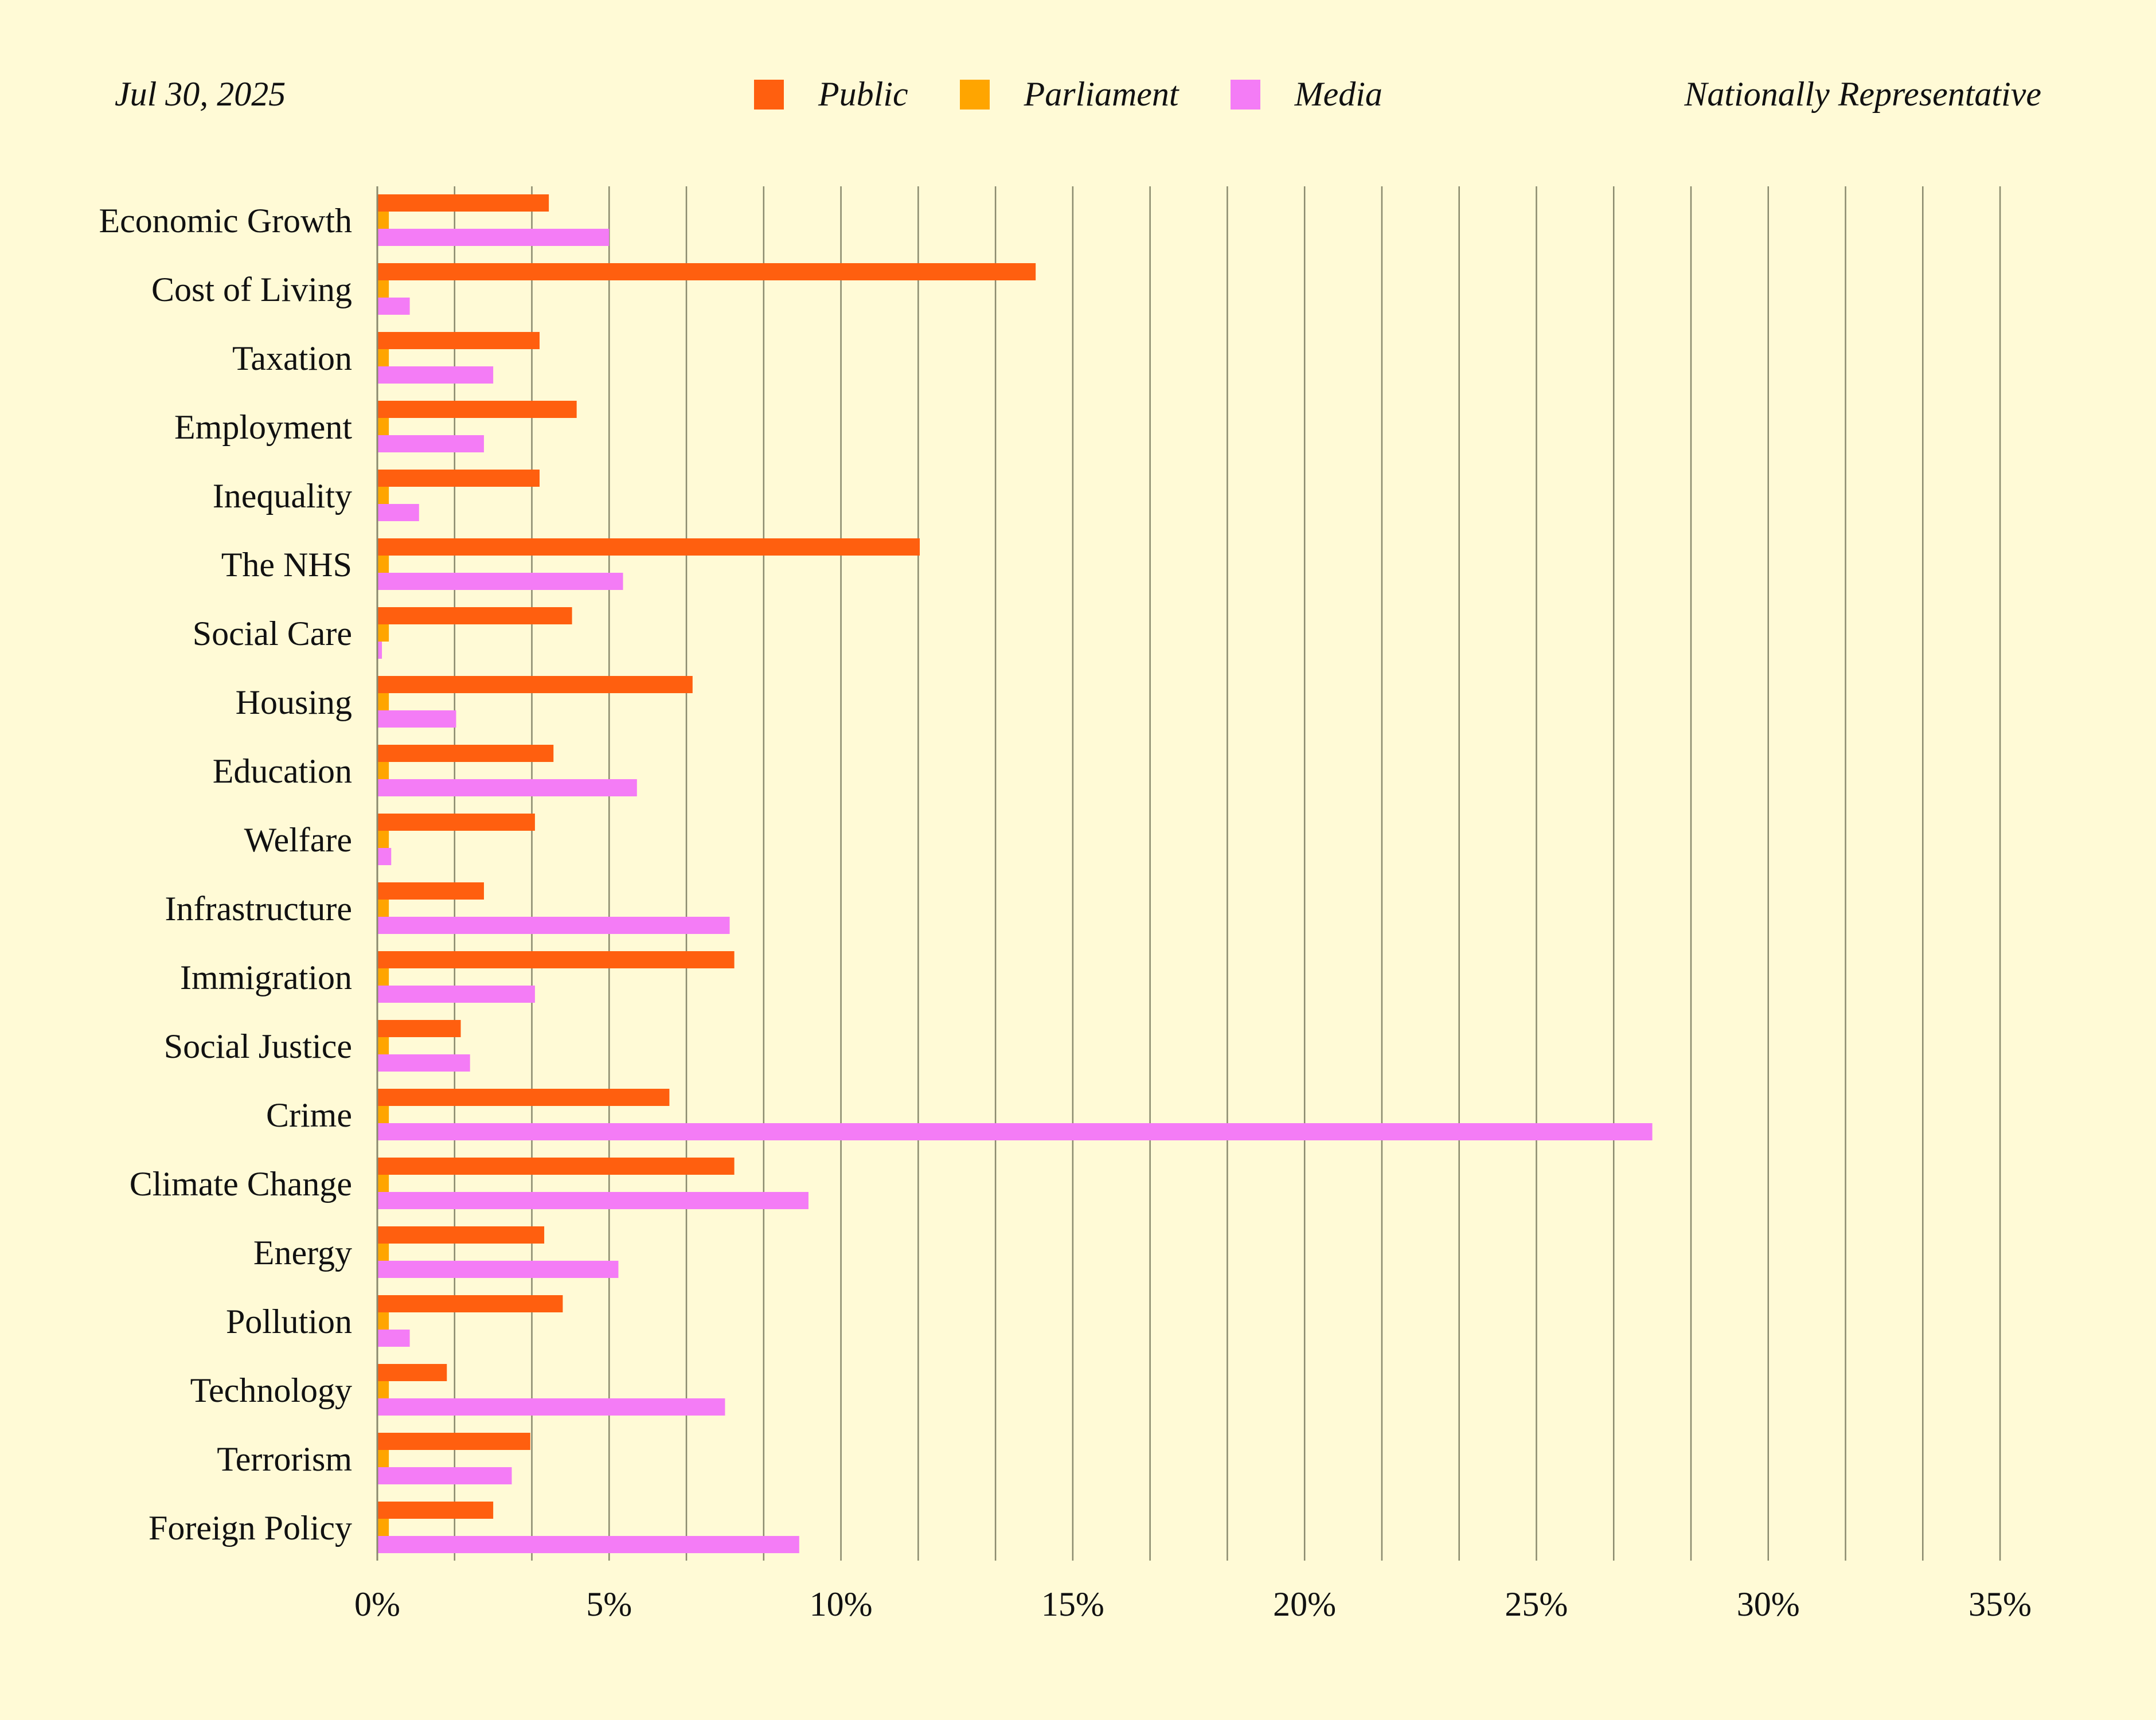 This screenshot has width=2156, height=1720. Describe the element at coordinates (302, 1253) in the screenshot. I see `category-label: Energy` at that location.